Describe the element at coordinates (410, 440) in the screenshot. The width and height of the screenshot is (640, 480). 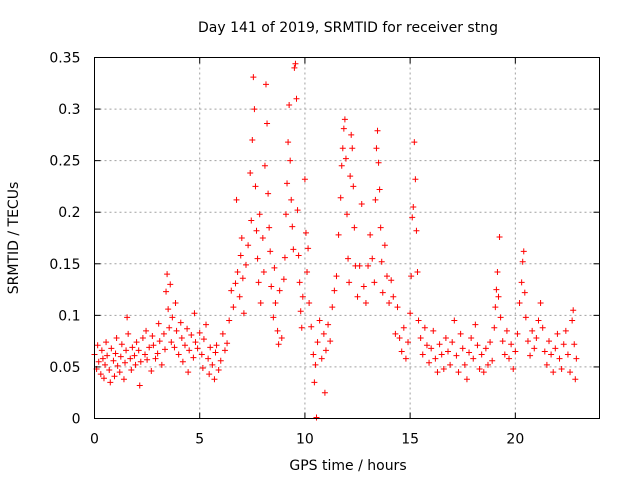
I see `x-tick-label: 15` at that location.